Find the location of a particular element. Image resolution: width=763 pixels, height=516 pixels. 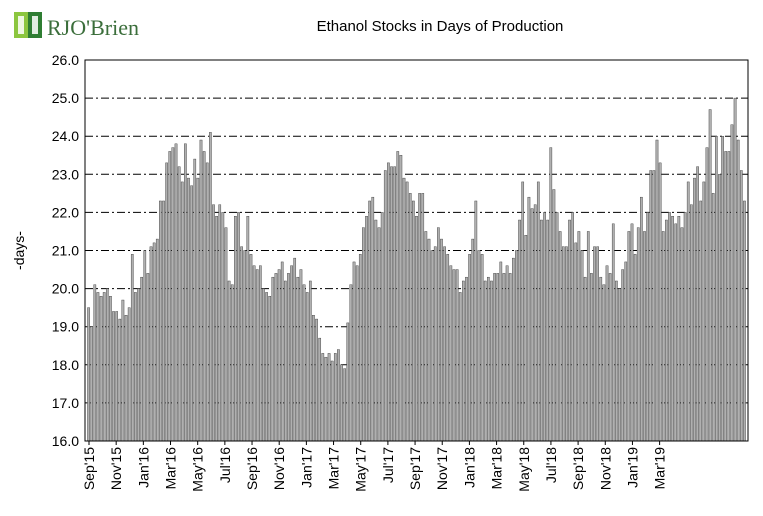

x-tick-label: Sep'15 is located at coordinates (89, 468).